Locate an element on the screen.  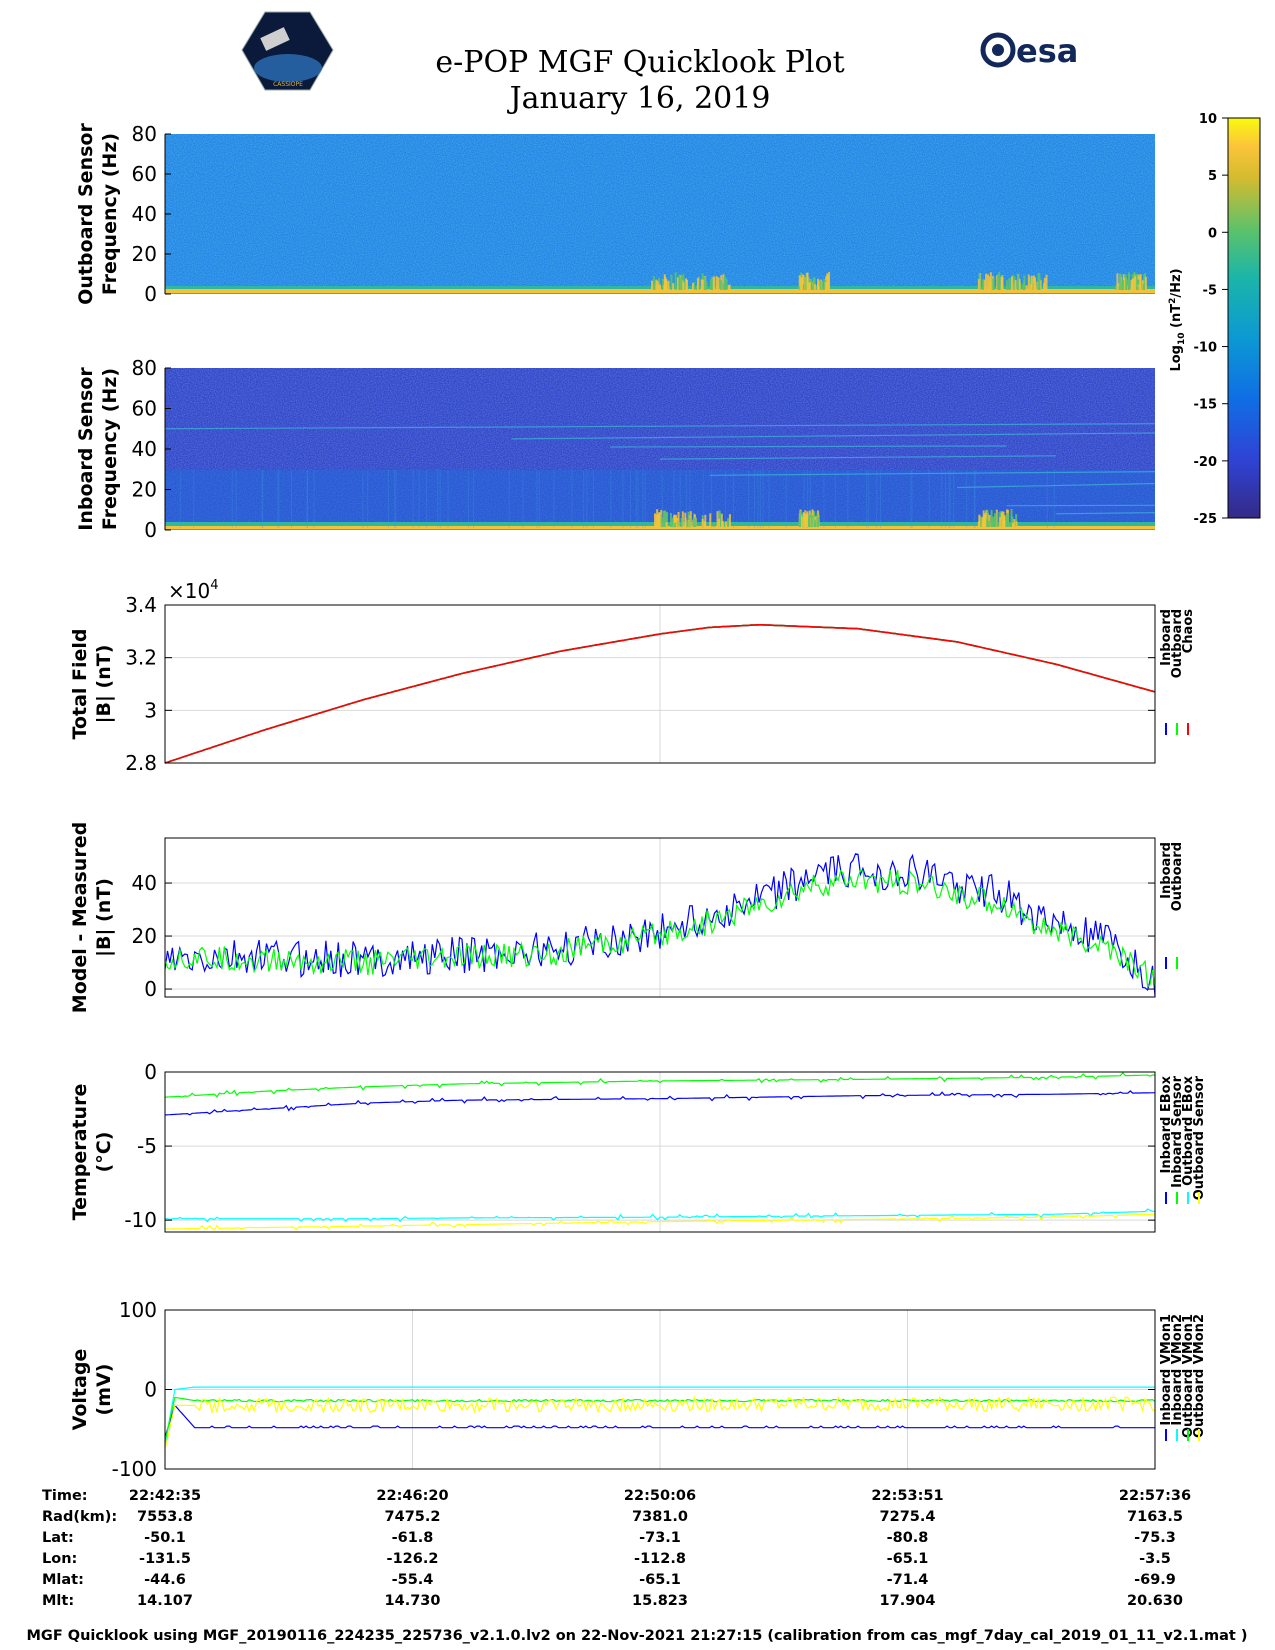
outboard-spectrogram-axis: 0 20 40 60 80 is located at coordinates (151, 214).